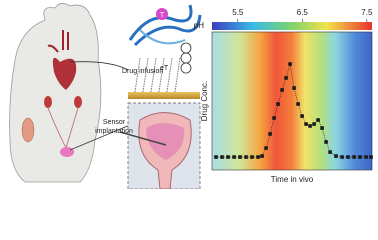  I want to click on target-label: T, so click(162, 15).